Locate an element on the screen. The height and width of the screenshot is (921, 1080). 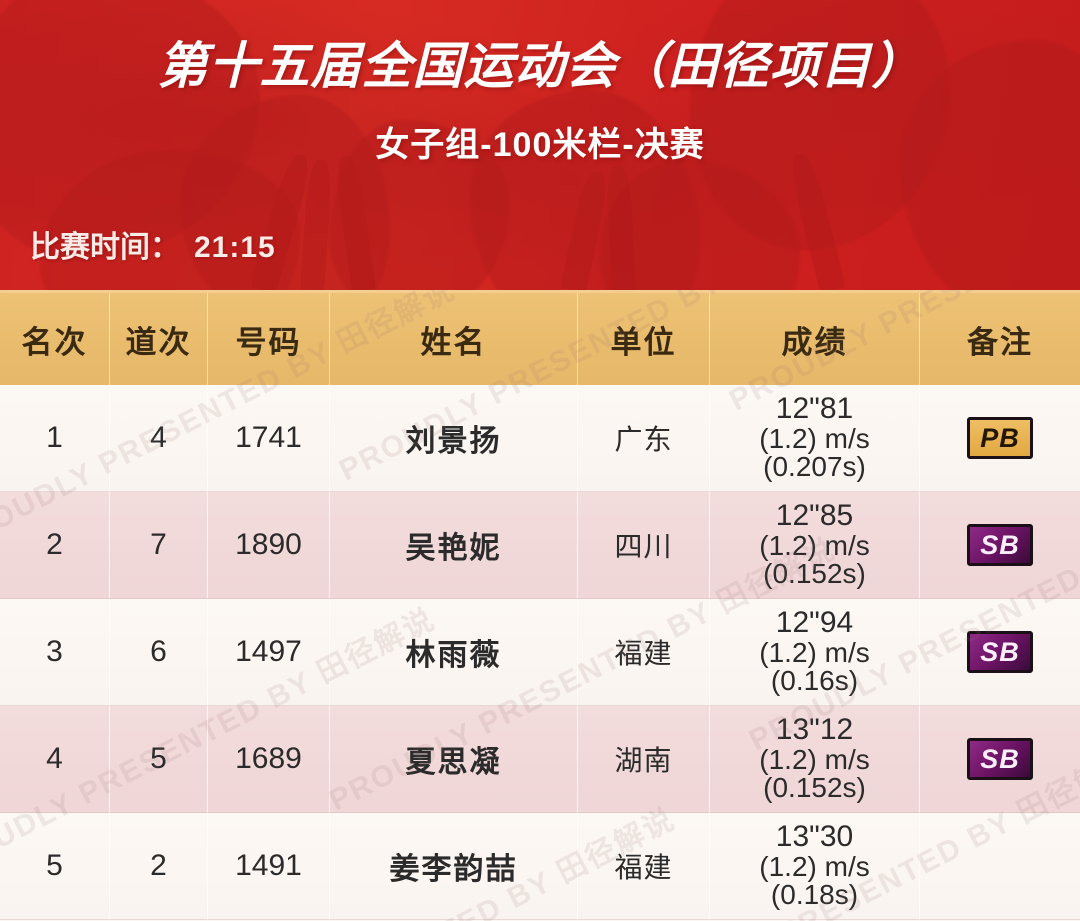
cell-rank: 1 is located at coordinates (55, 438).